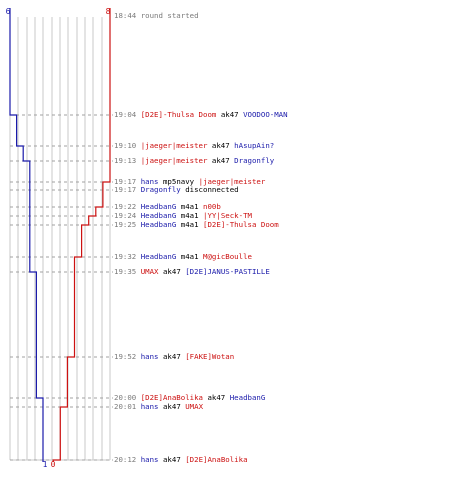  What do you see at coordinates (227, 271) in the screenshot?
I see `event-victim: [D2E]JANUS-PASTILLE` at bounding box center [227, 271].